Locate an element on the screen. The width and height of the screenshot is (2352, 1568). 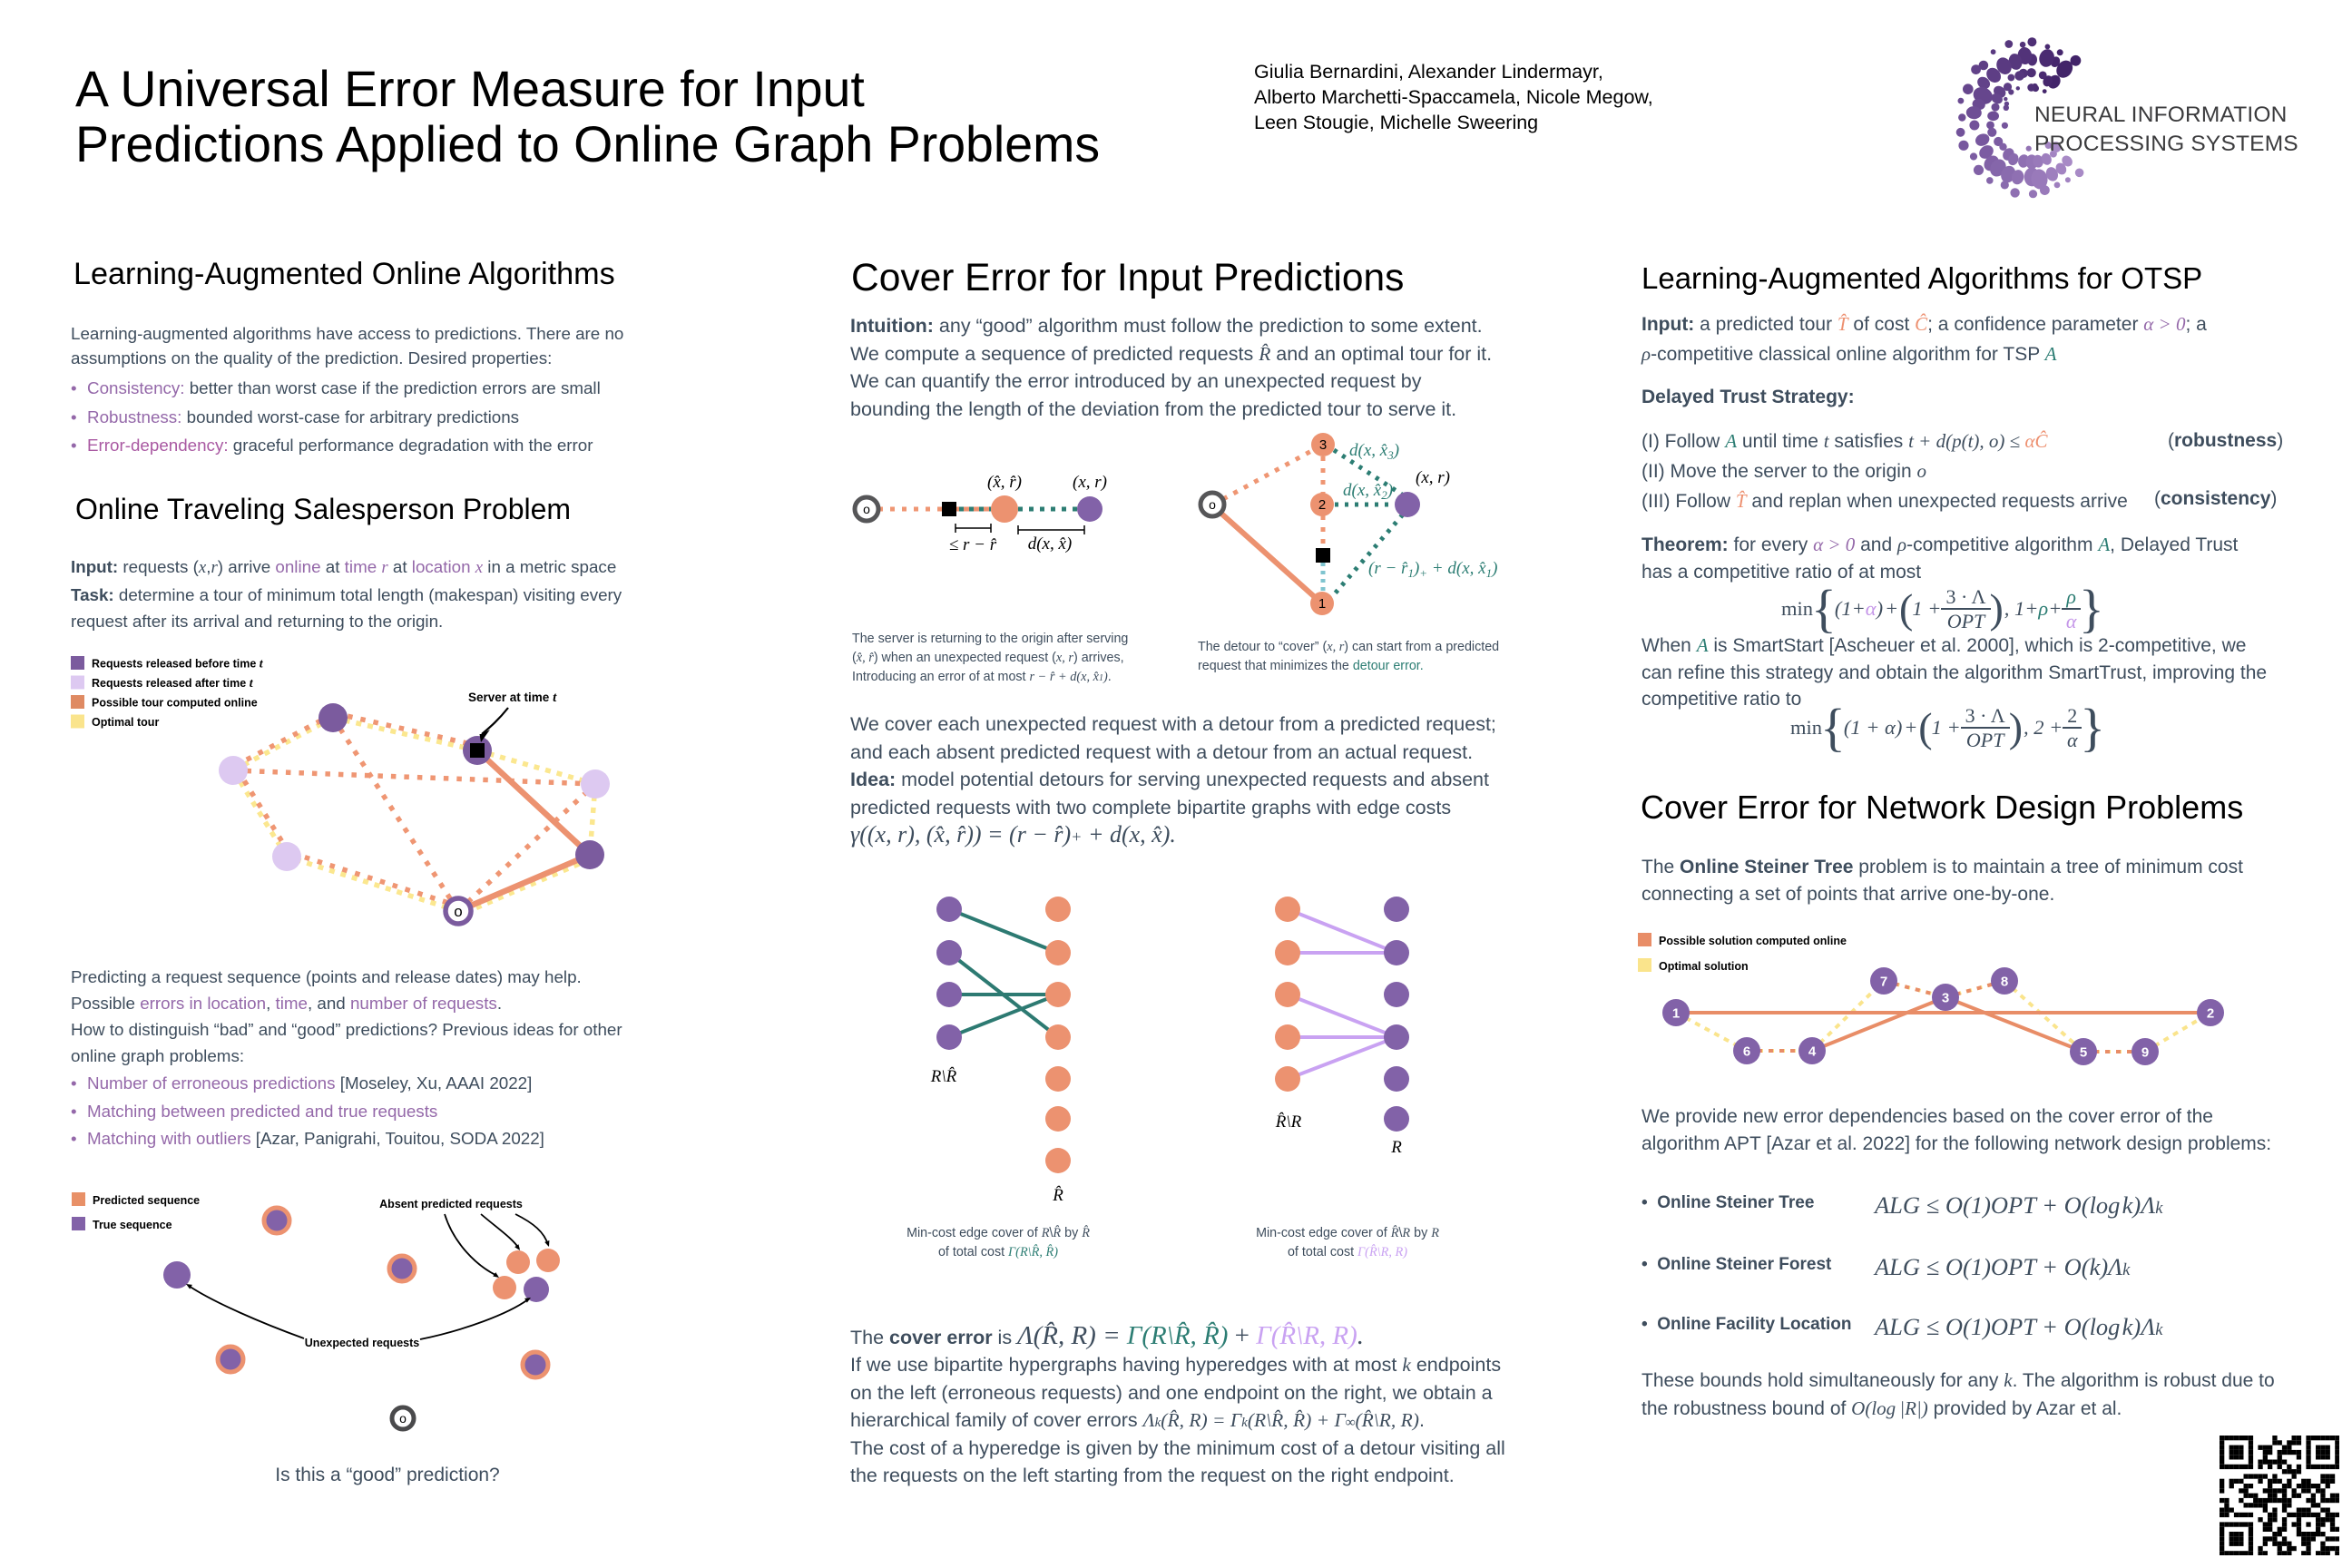
svg-text: (x̂, r̂) is located at coordinates (1004, 482).